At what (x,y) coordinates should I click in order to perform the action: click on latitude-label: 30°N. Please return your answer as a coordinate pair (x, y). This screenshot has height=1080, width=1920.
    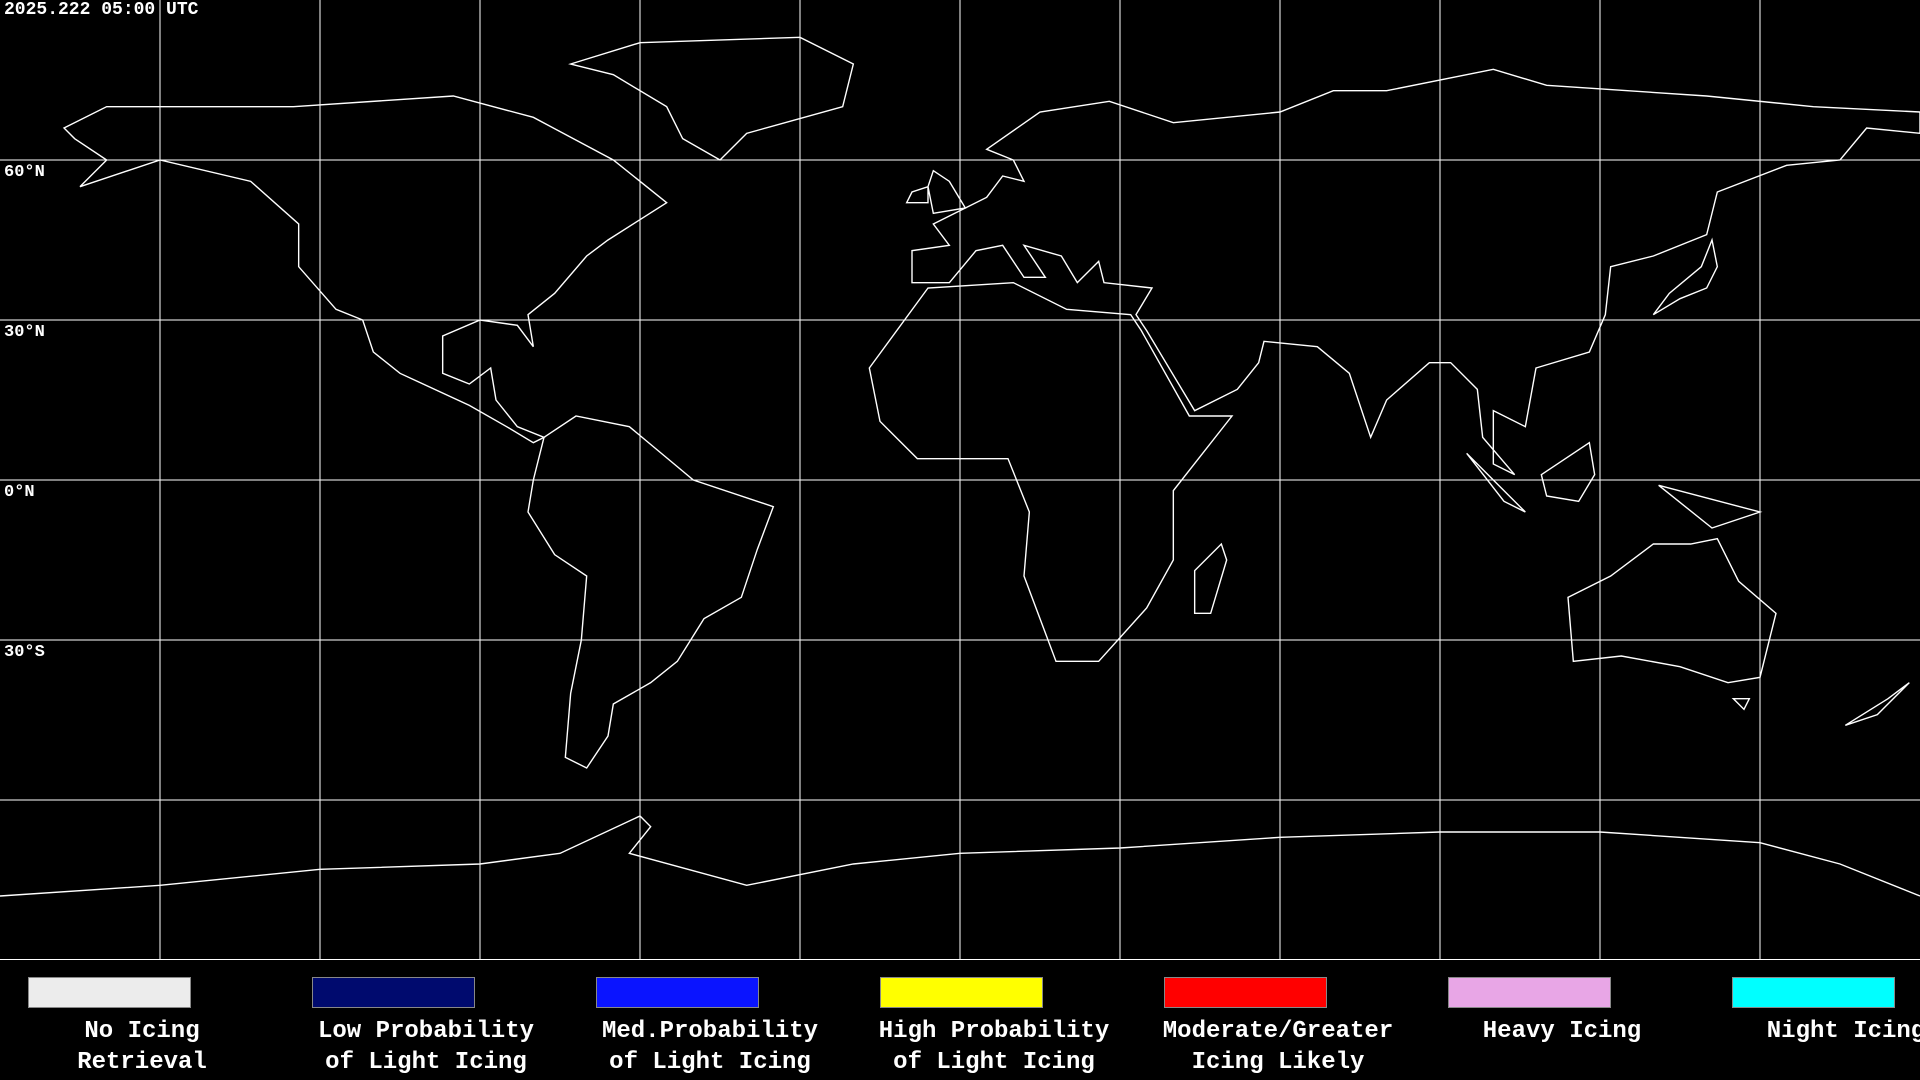
    Looking at the image, I should click on (24, 332).